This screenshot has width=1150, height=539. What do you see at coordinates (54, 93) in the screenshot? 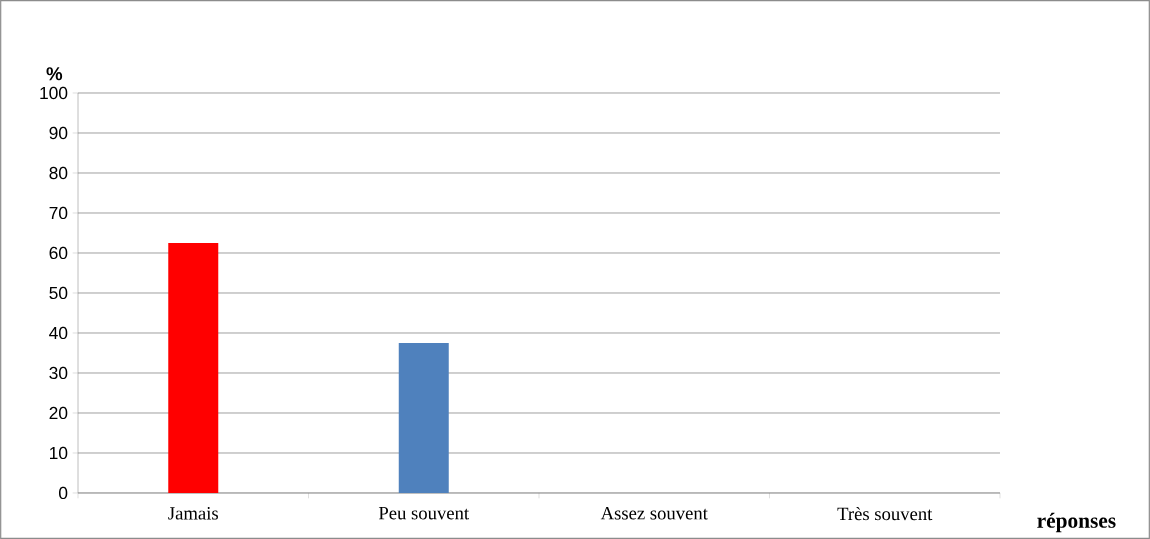
I see `y-tick-label: 100` at bounding box center [54, 93].